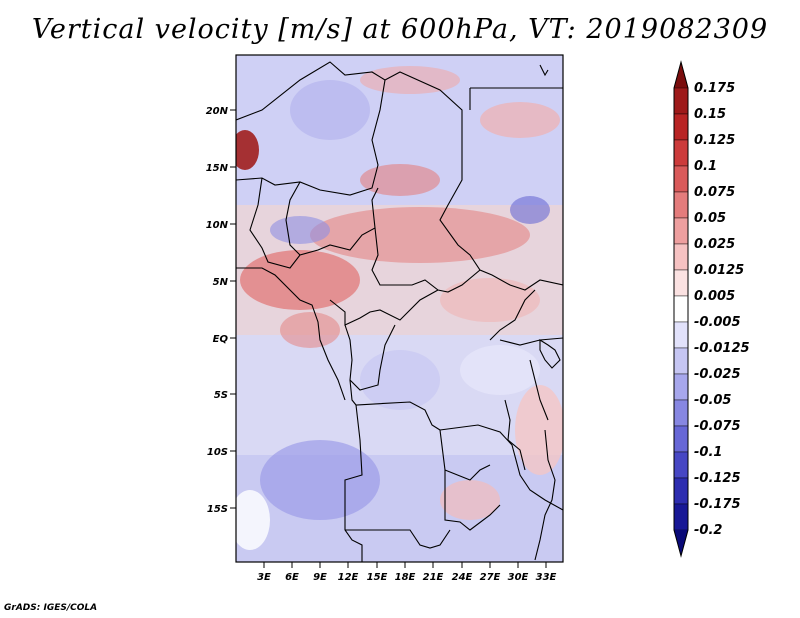 The width and height of the screenshot is (800, 618). Describe the element at coordinates (217, 111) in the screenshot. I see `lat-label: 20N` at that location.